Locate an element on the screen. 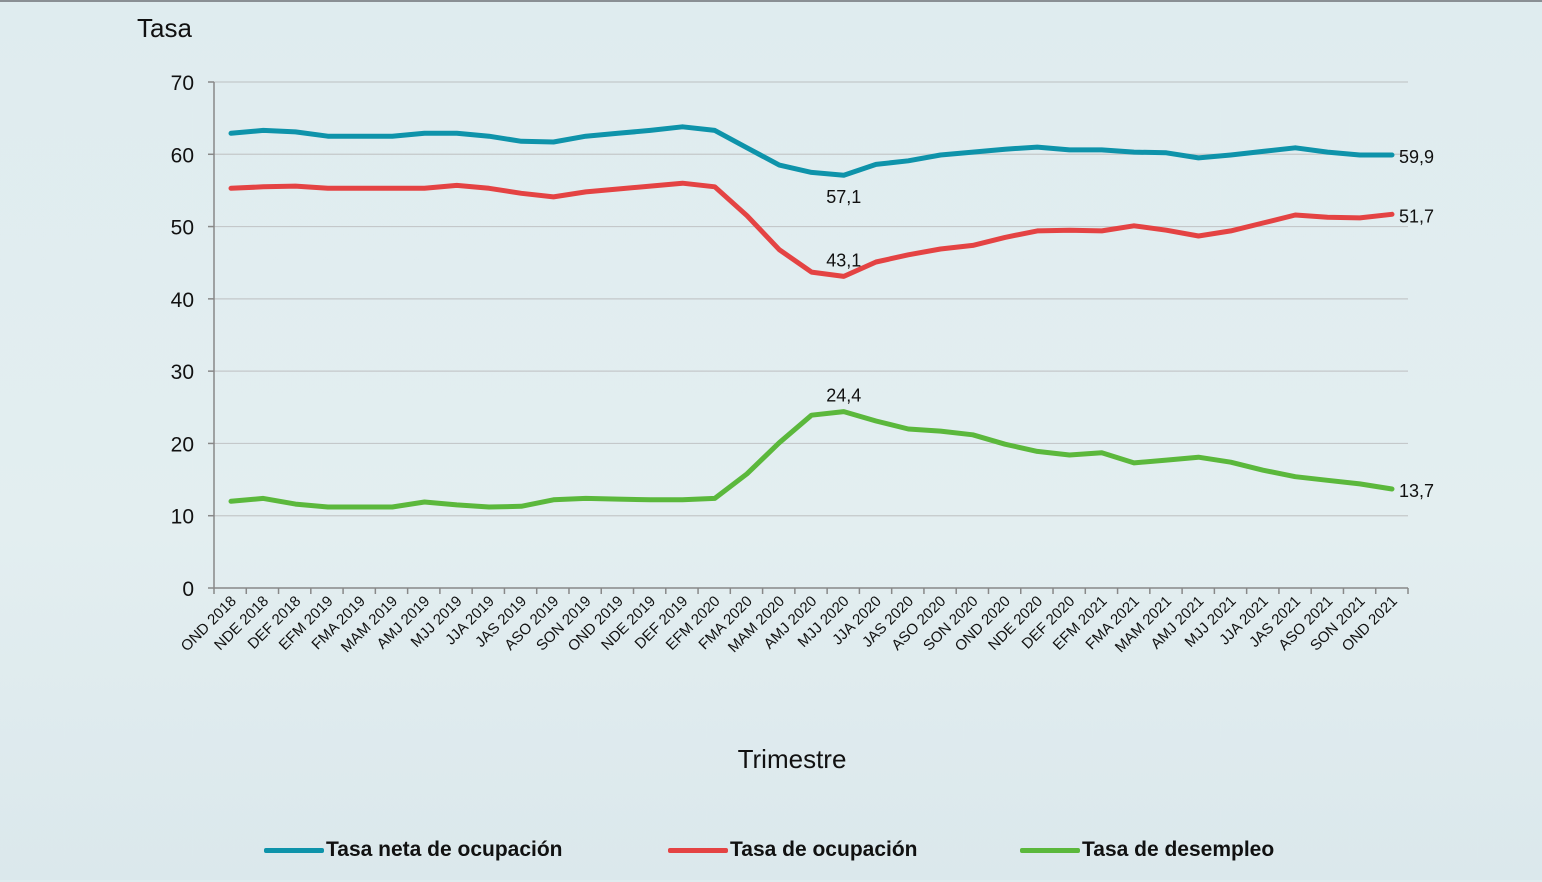 The image size is (1542, 882). y-tick-label: 20 is located at coordinates (182, 444).